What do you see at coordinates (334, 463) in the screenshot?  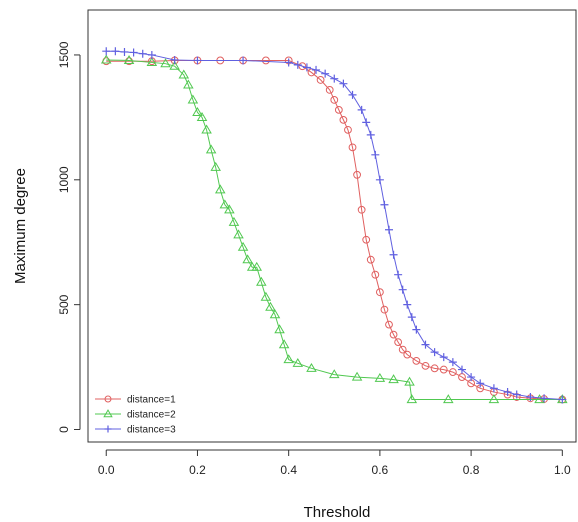 I see `x-axis: 0.0 0.2 0.4 0.6 0.8 1.0` at bounding box center [334, 463].